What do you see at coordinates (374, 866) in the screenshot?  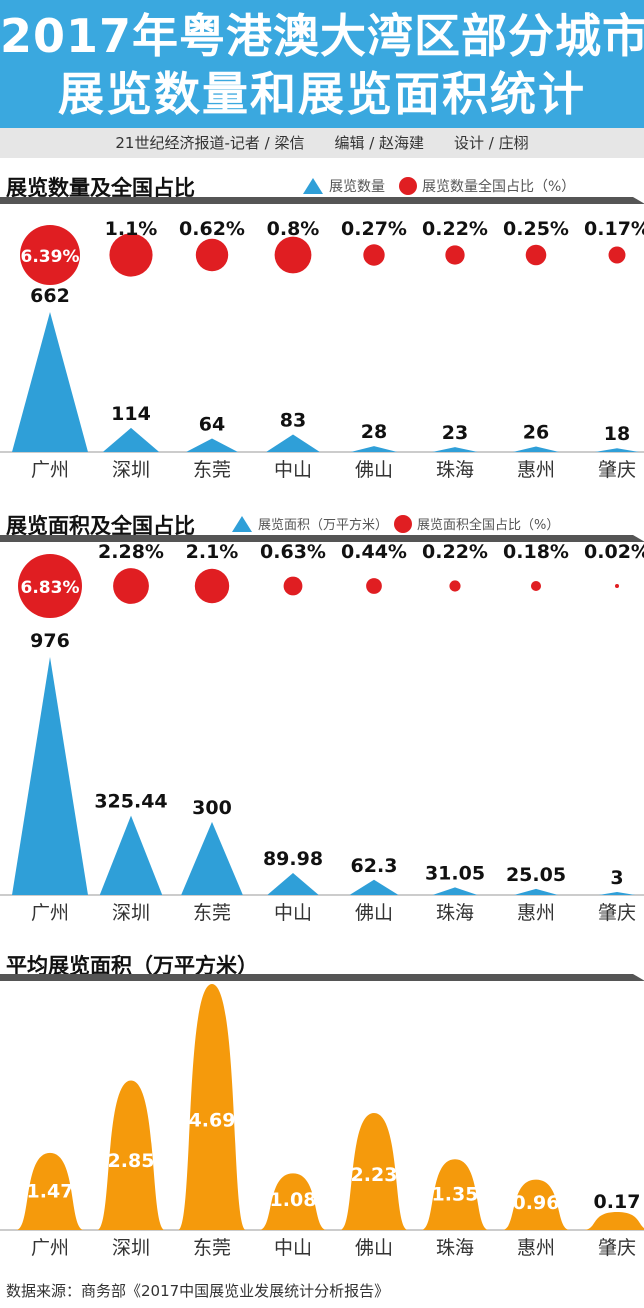 I see `value-label: 62.3` at bounding box center [374, 866].